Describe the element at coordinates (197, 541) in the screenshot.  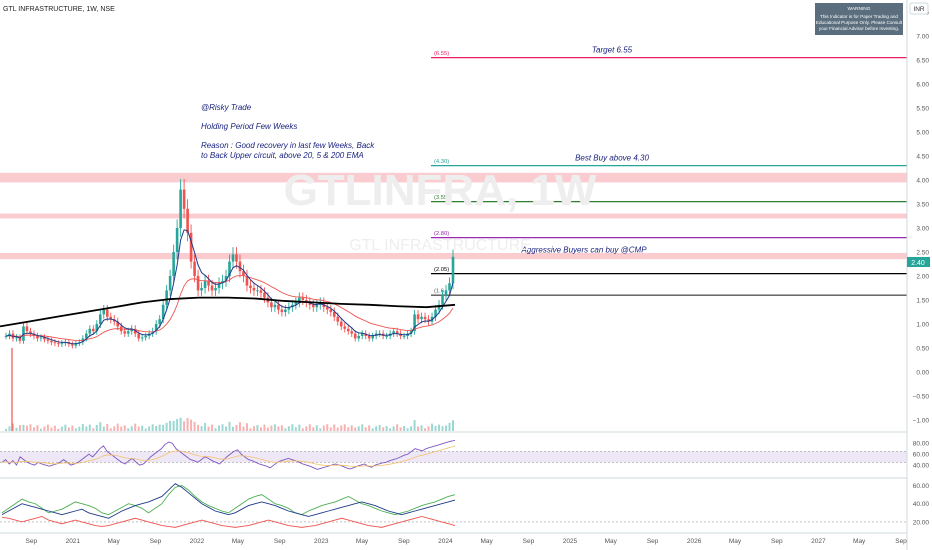
I see `time-tick-label: 2022` at that location.